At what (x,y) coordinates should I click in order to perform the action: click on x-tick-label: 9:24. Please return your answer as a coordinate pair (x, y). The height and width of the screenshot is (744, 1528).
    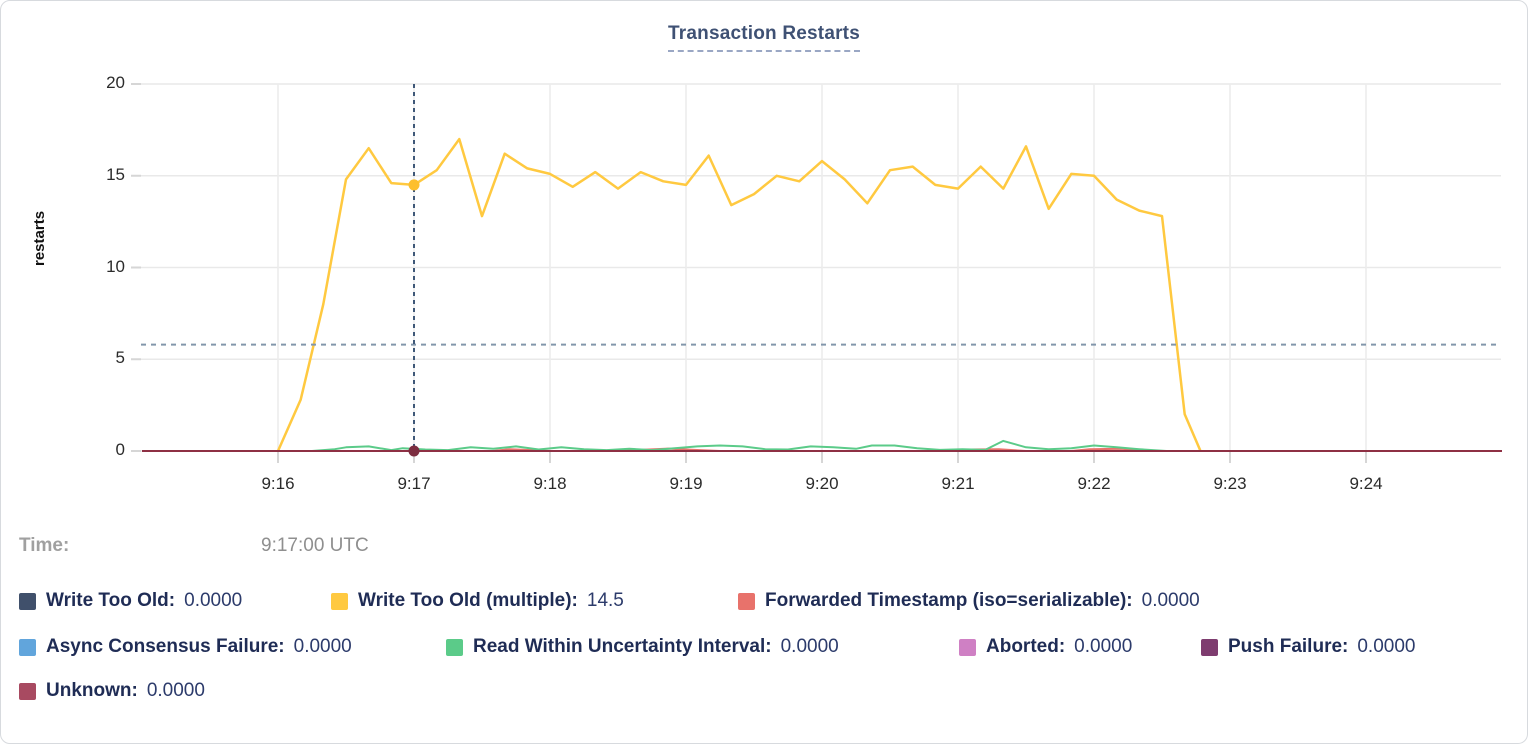
    Looking at the image, I should click on (1366, 483).